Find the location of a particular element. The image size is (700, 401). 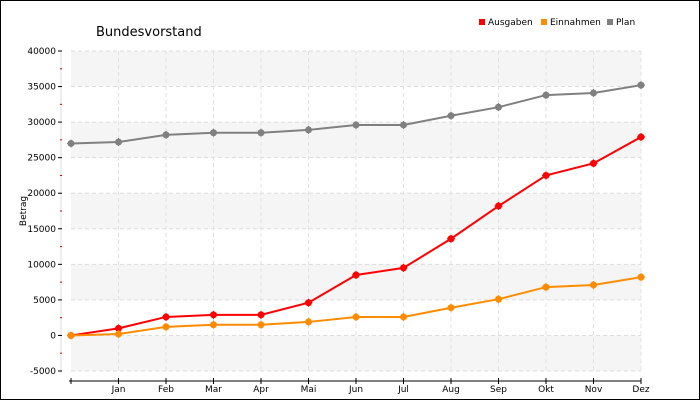

y-tick-label: 20000 is located at coordinates (41, 194).